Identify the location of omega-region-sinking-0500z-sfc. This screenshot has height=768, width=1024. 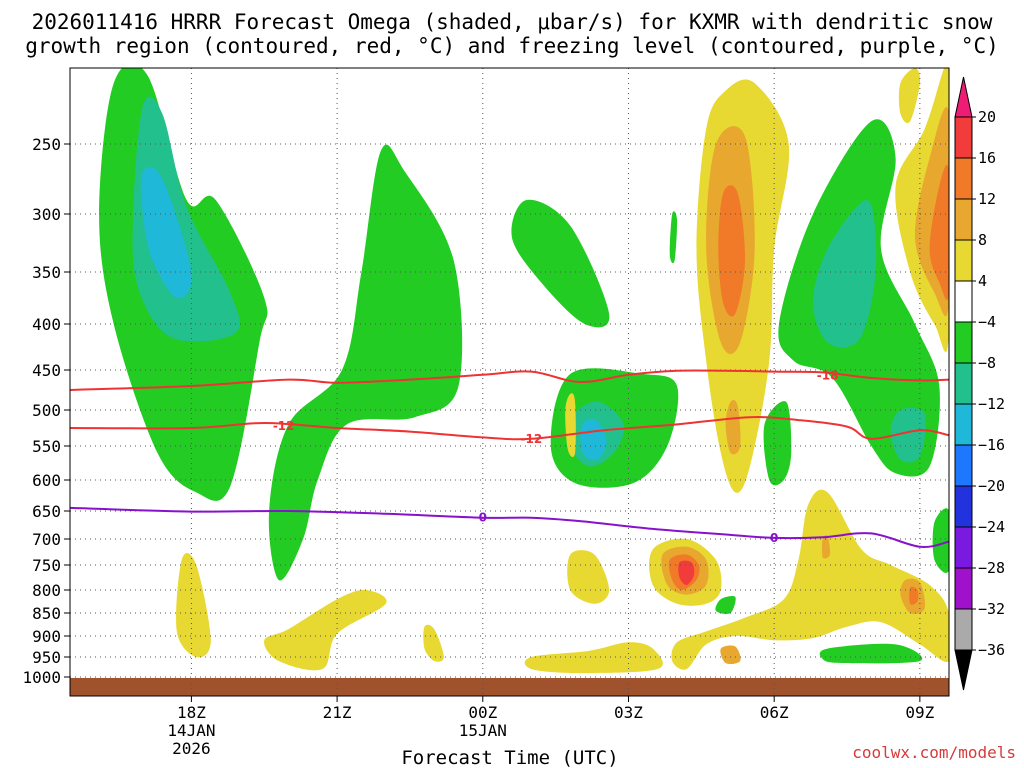
(730, 655).